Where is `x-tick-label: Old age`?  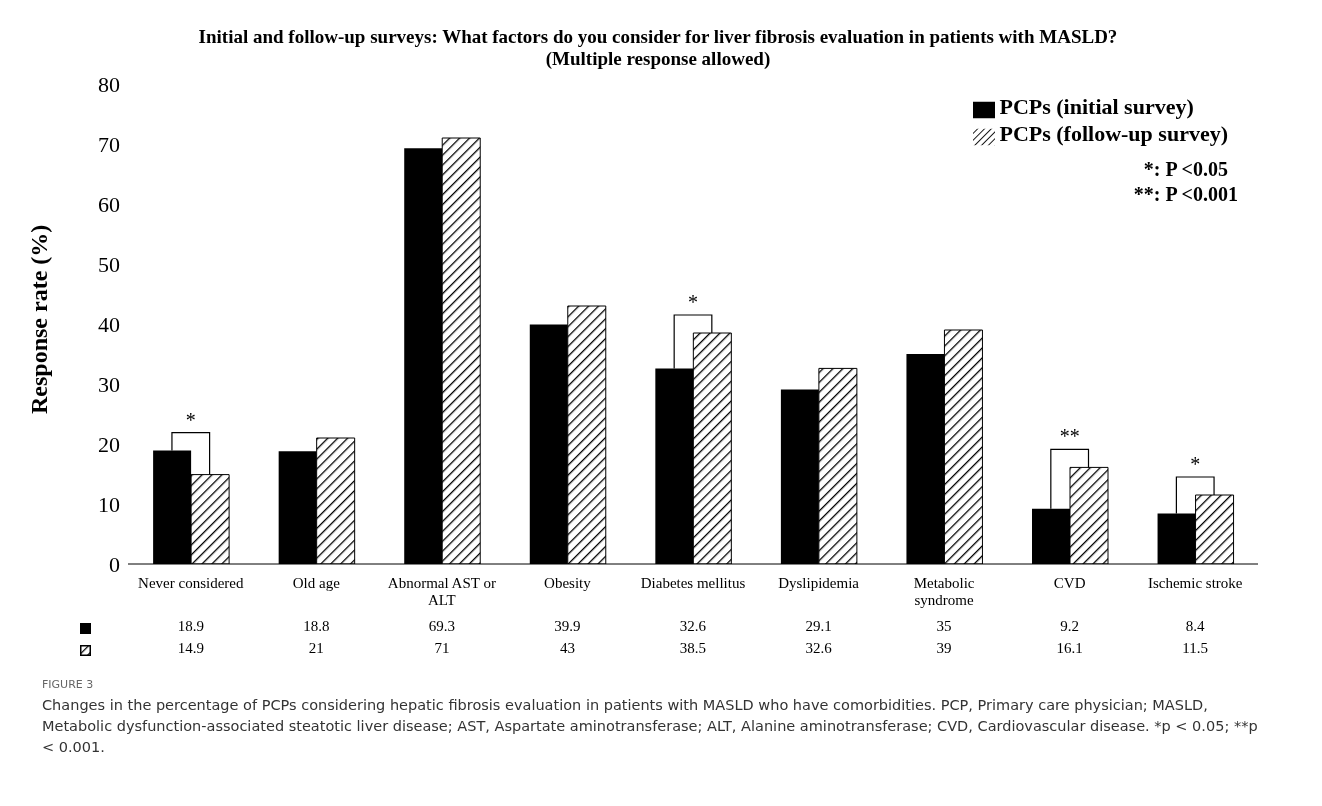
x-tick-label: Old age is located at coordinates (316, 582).